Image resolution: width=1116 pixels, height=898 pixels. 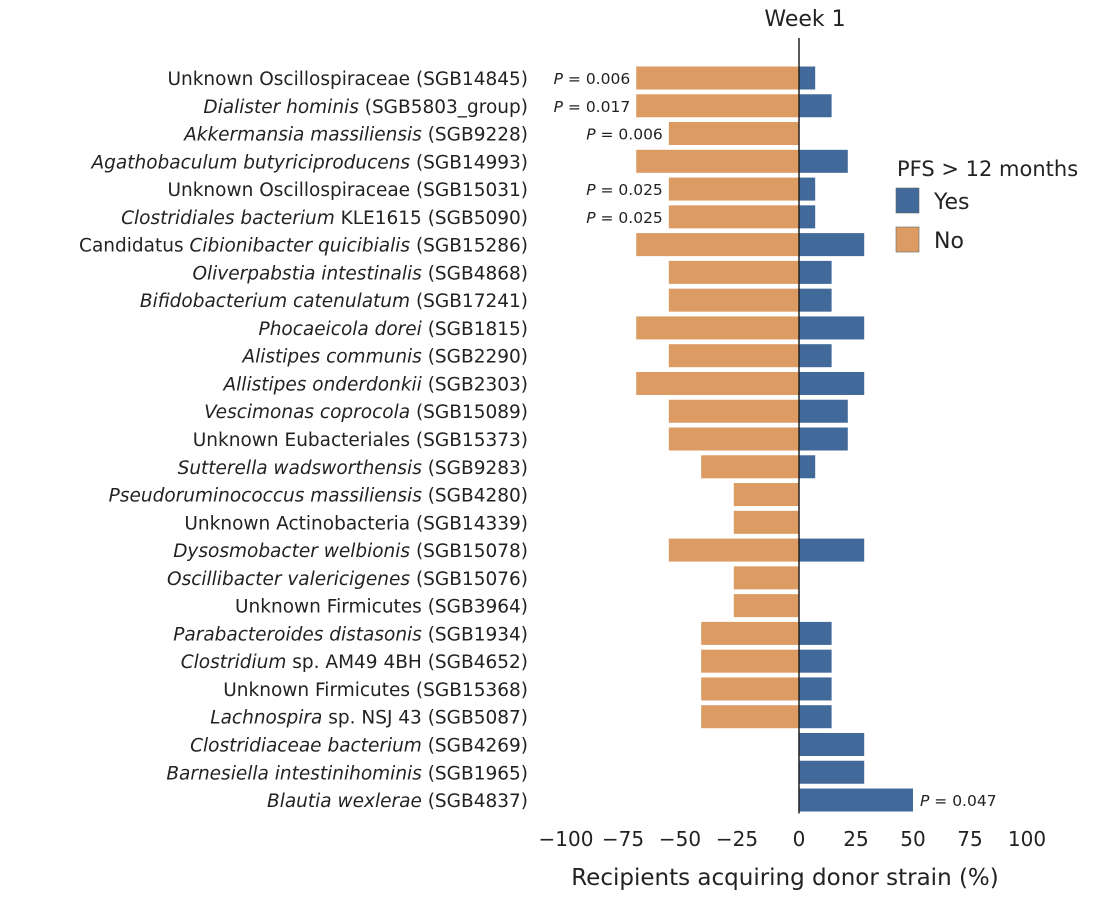 I want to click on x-tick-label: 100, so click(x=1027, y=839).